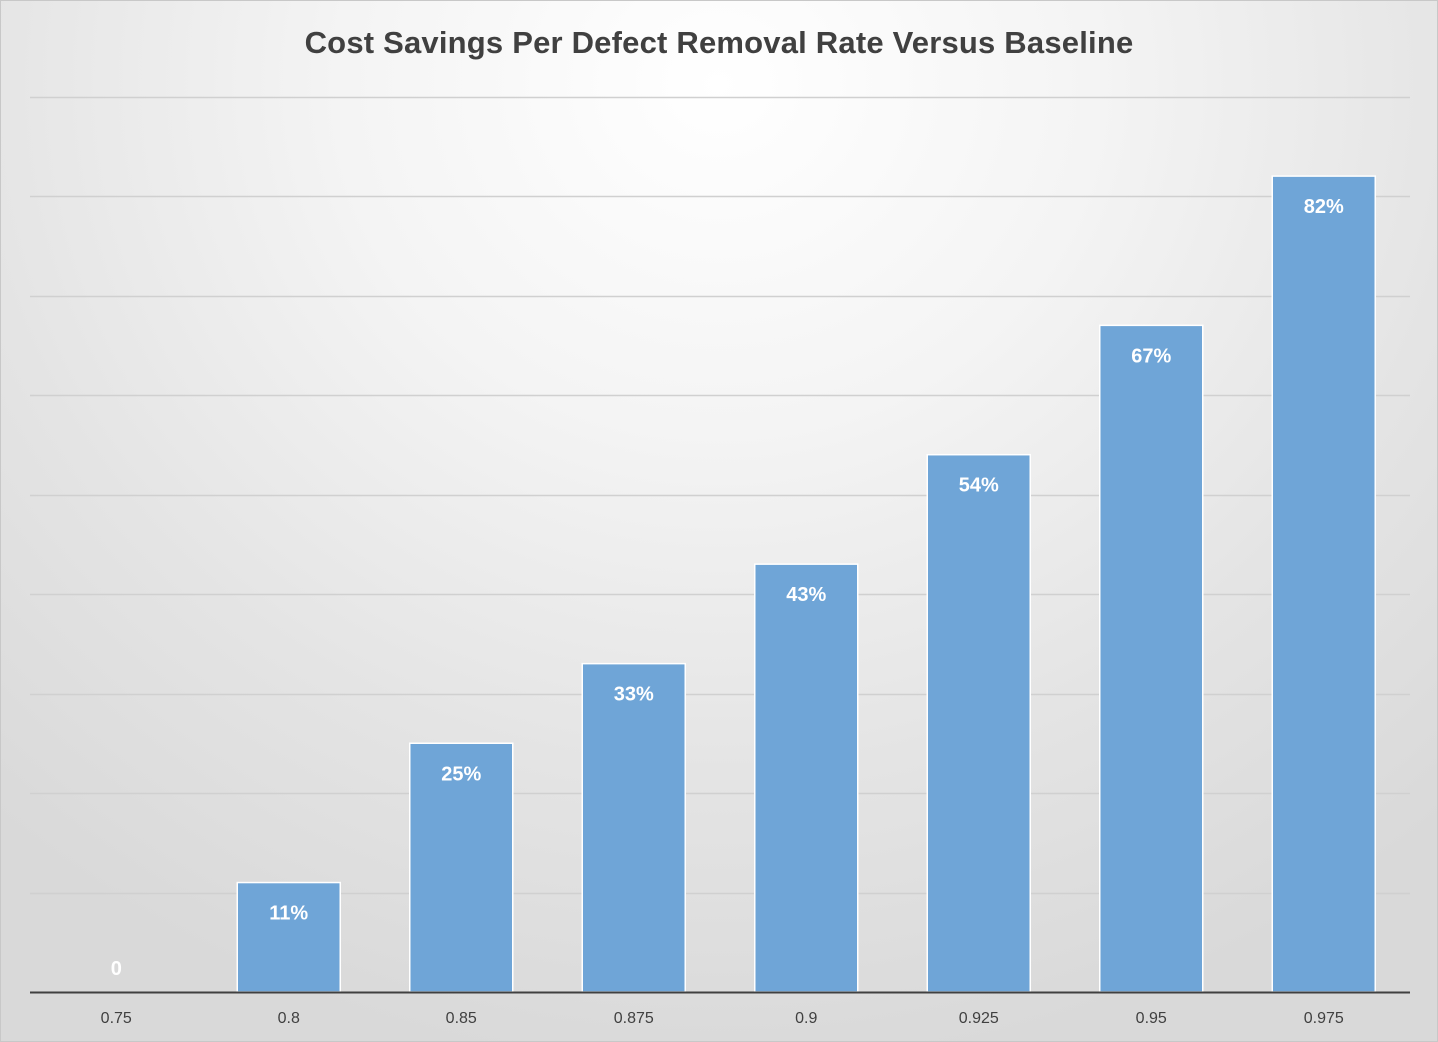 This screenshot has width=1438, height=1042. Describe the element at coordinates (116, 969) in the screenshot. I see `data-label-0.75: 0` at that location.